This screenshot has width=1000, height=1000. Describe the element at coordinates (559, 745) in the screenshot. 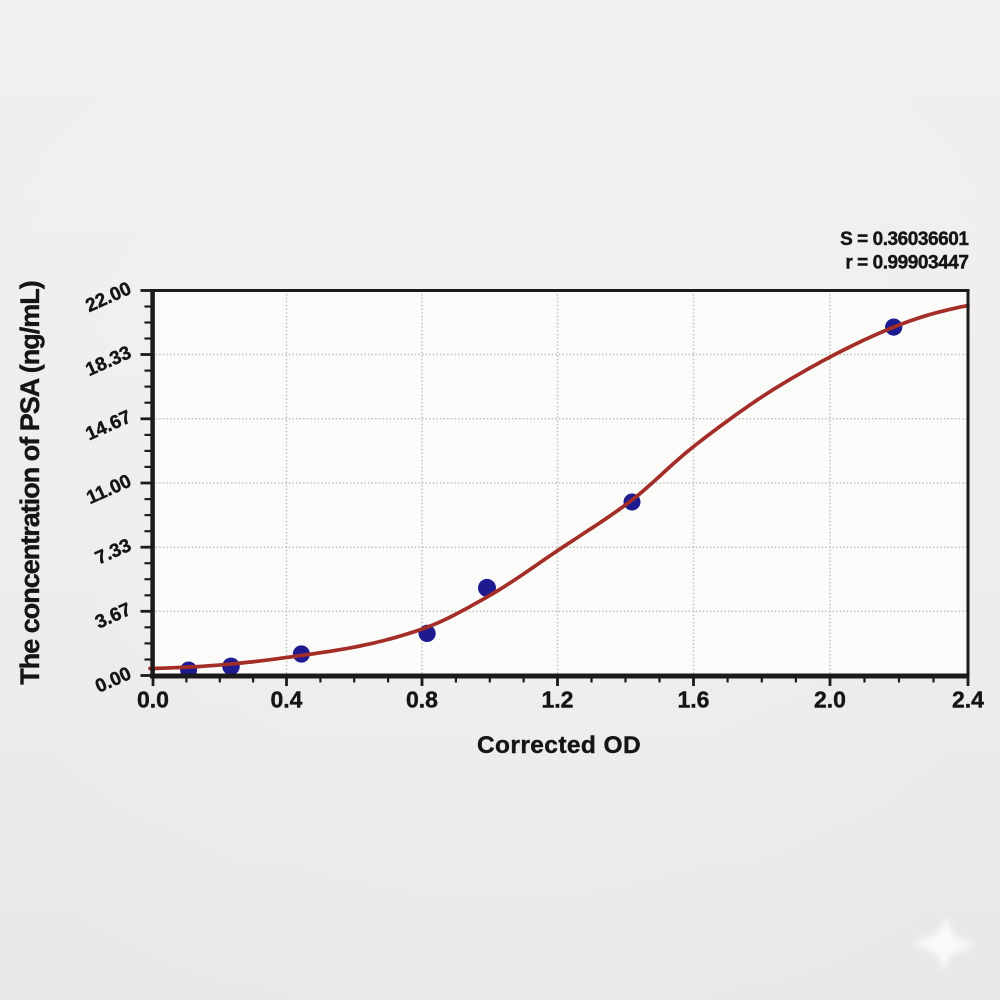

I see `svg-text: Corrected OD` at that location.